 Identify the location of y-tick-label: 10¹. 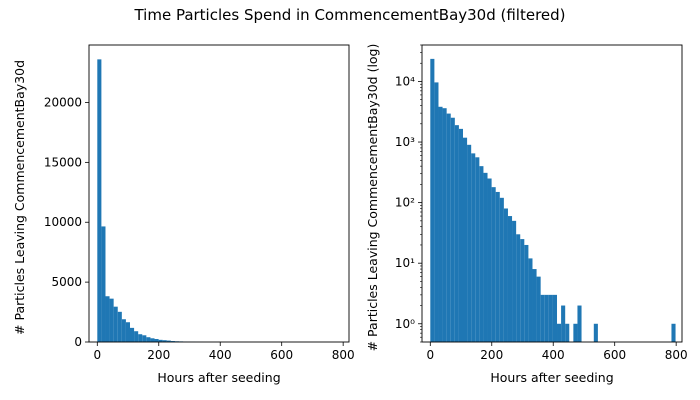
(405, 263).